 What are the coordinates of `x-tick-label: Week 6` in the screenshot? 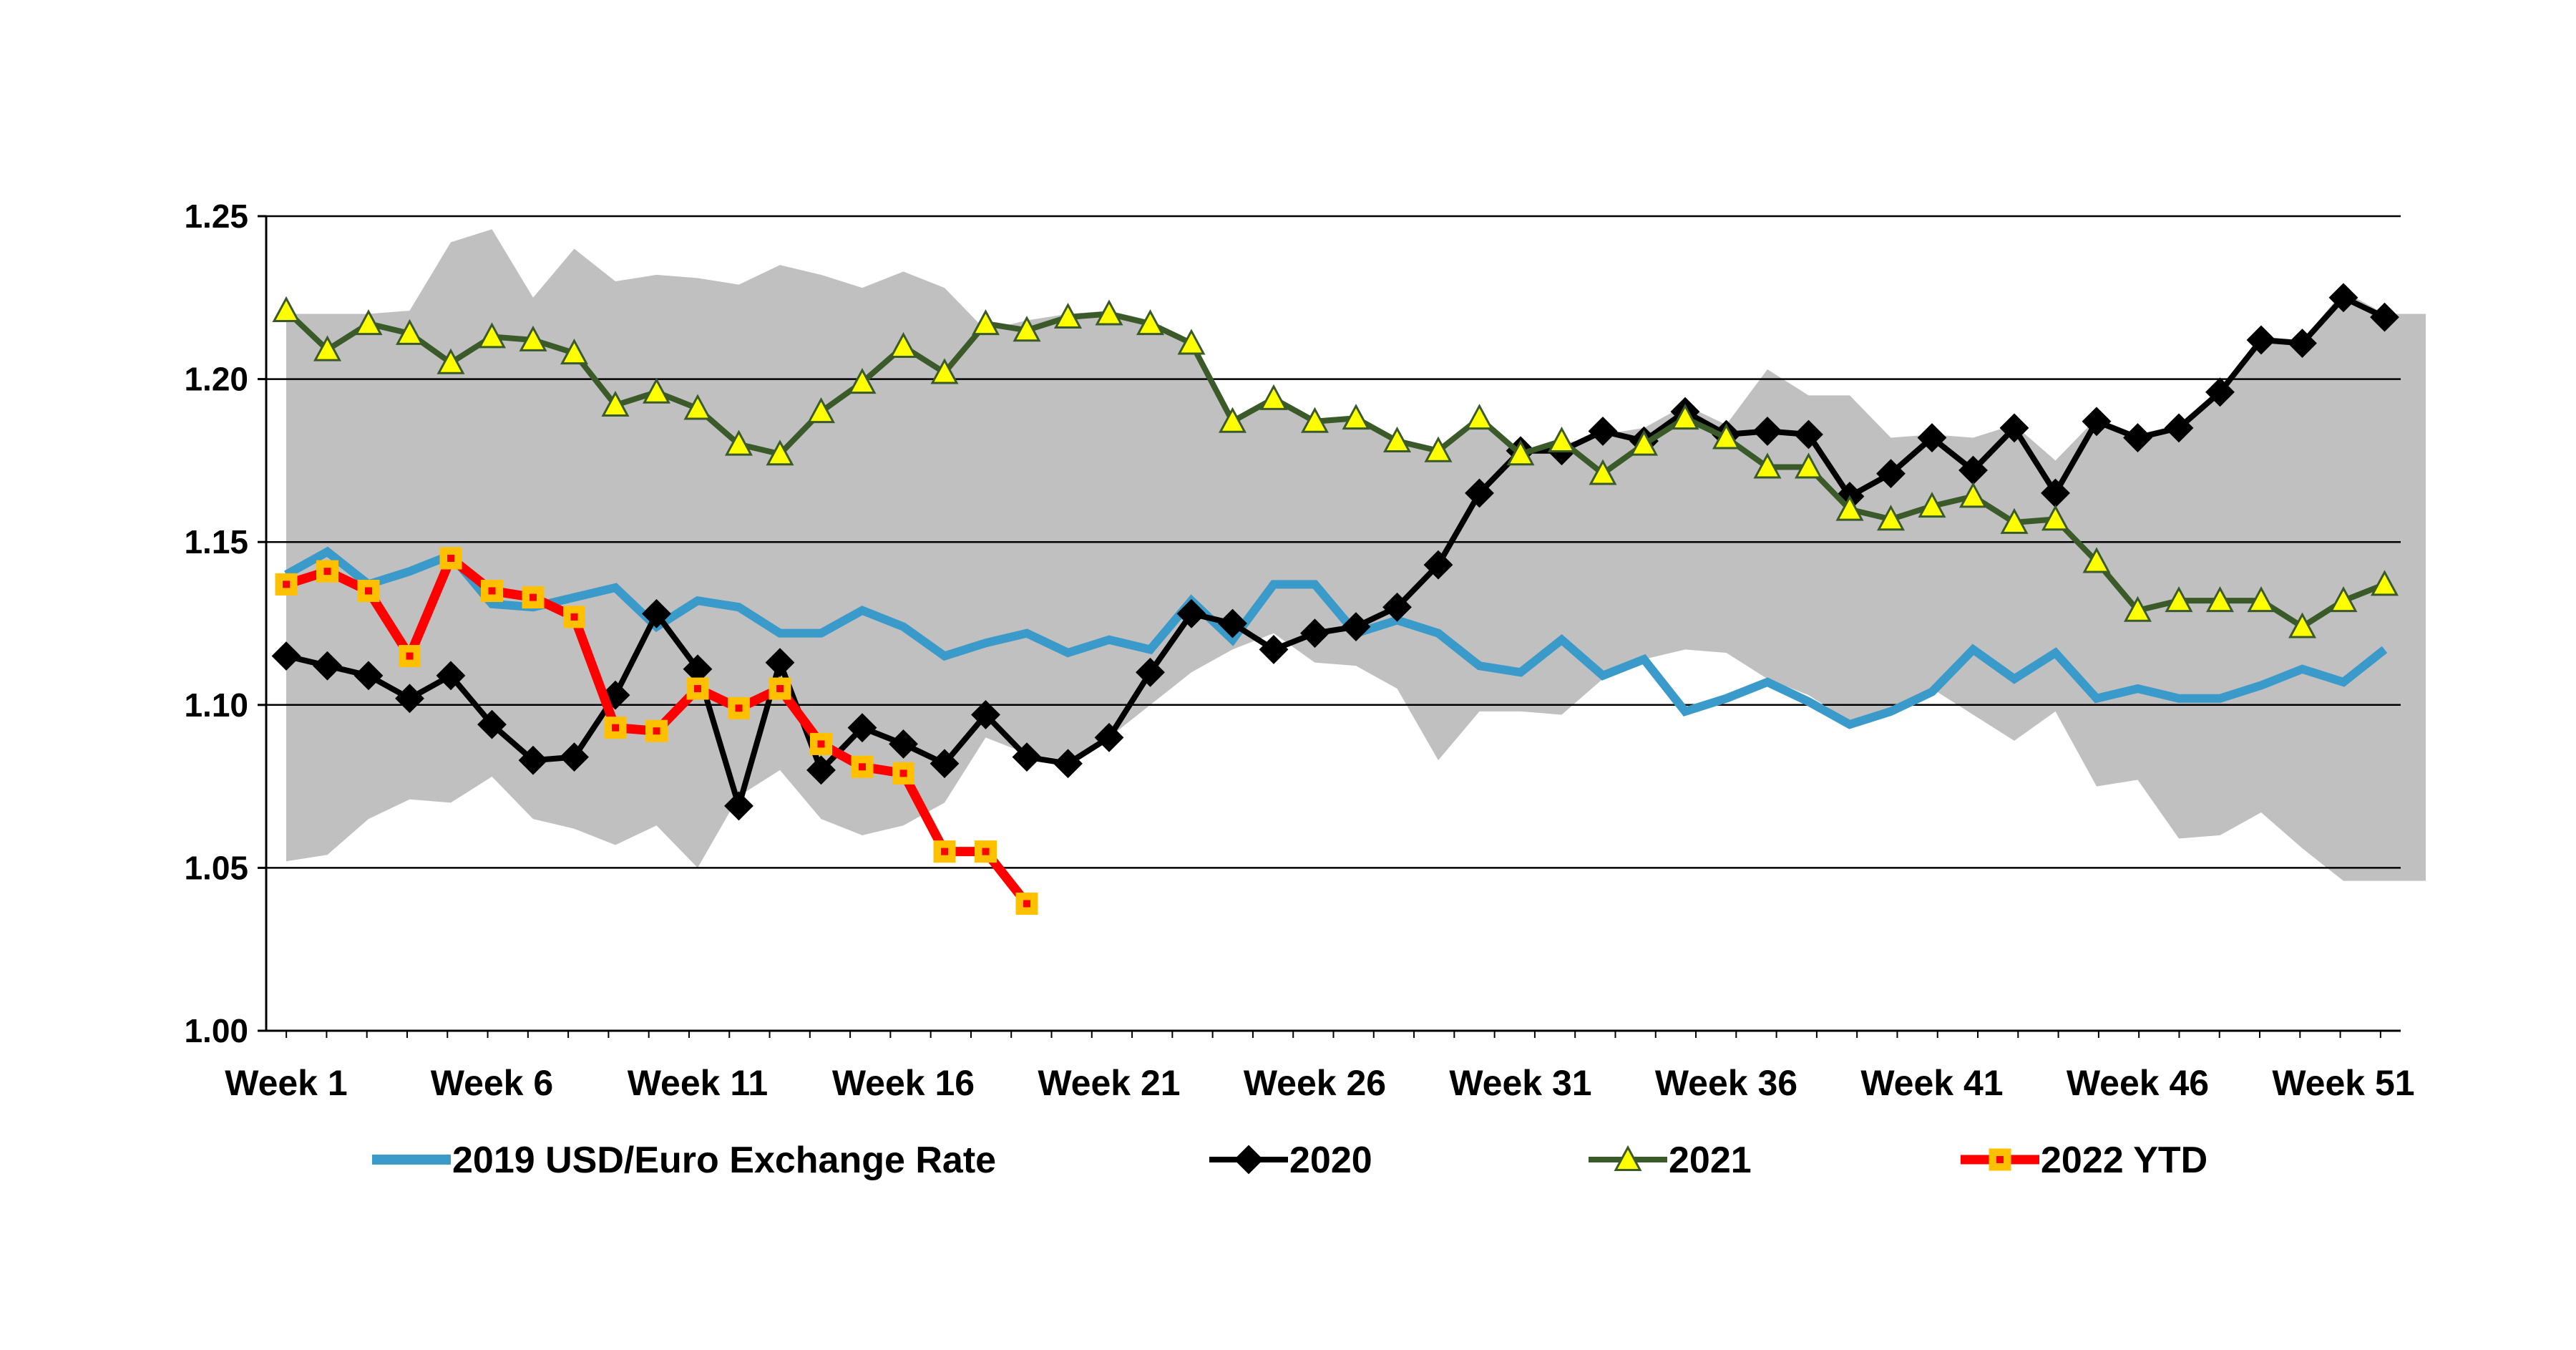 It's located at (492, 1083).